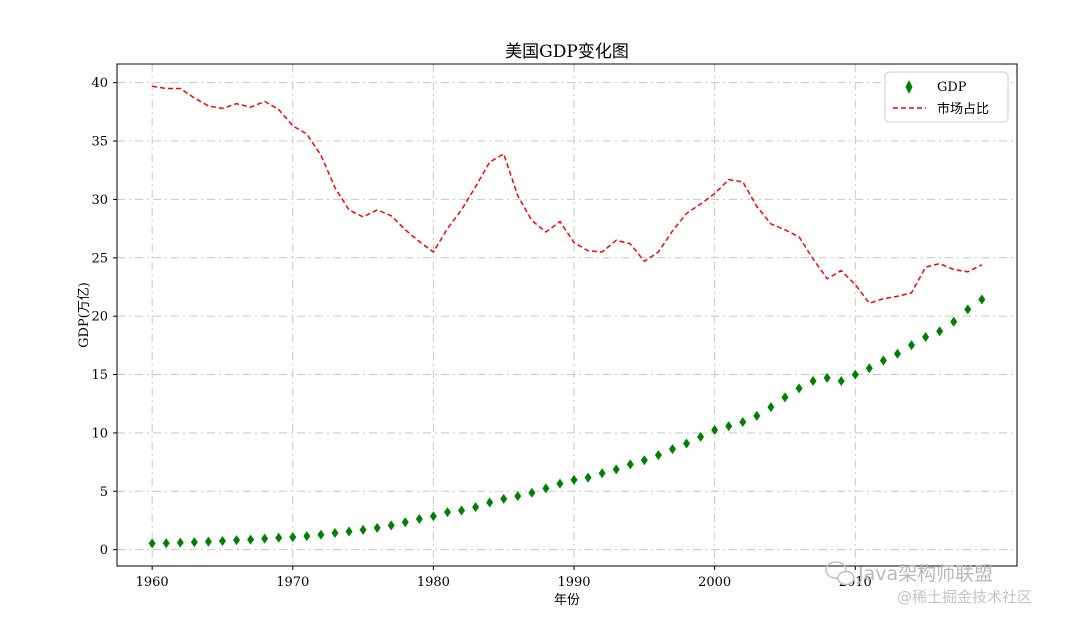  I want to click on x-tick-label: 1990, so click(573, 582).